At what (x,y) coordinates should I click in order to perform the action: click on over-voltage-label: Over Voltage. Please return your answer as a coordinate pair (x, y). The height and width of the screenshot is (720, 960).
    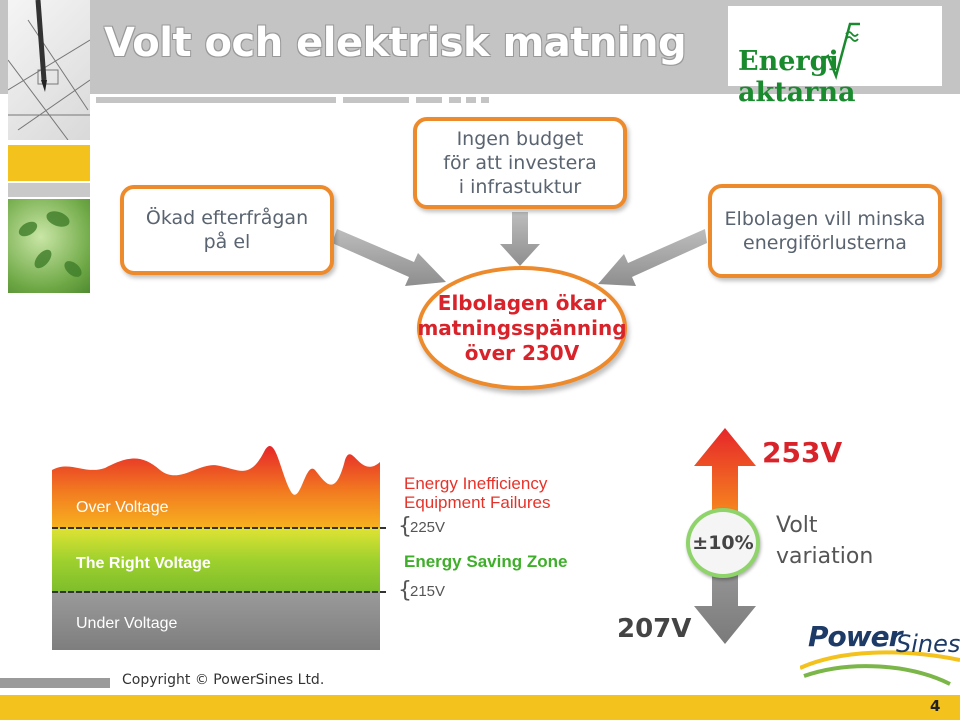
    Looking at the image, I should click on (122, 507).